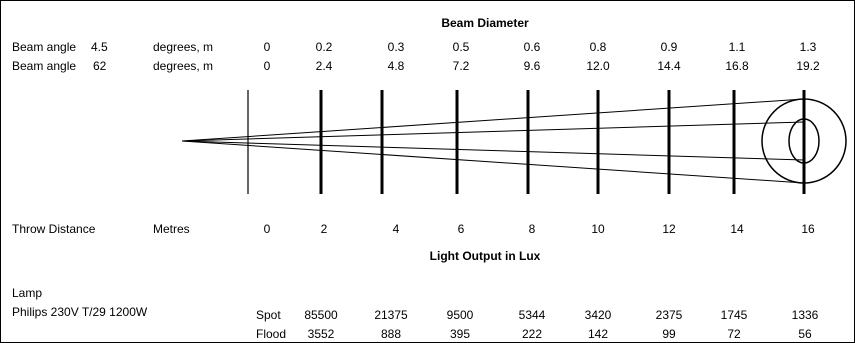 The width and height of the screenshot is (855, 343). Describe the element at coordinates (324, 229) in the screenshot. I see `throw-distance-cell: 2` at that location.